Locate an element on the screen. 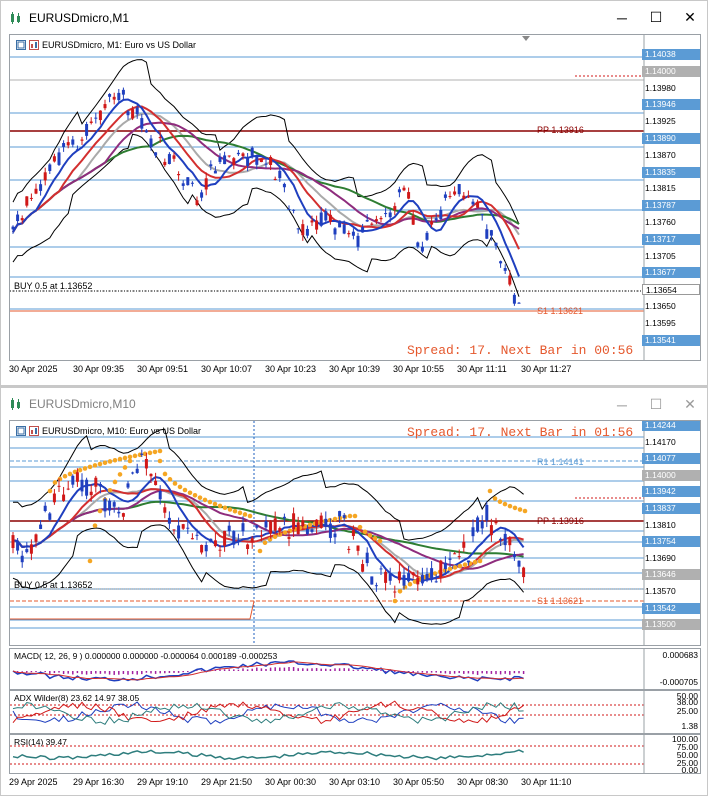  rsi-canvas is located at coordinates (327, 754).